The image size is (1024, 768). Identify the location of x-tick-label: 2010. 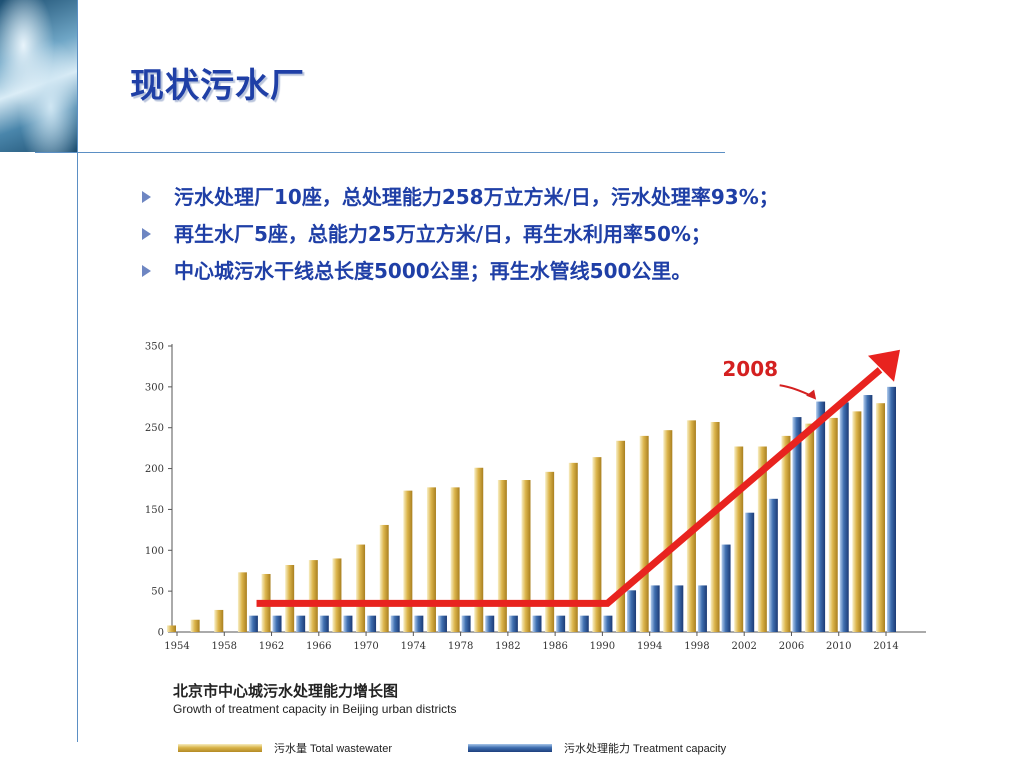
(838, 646).